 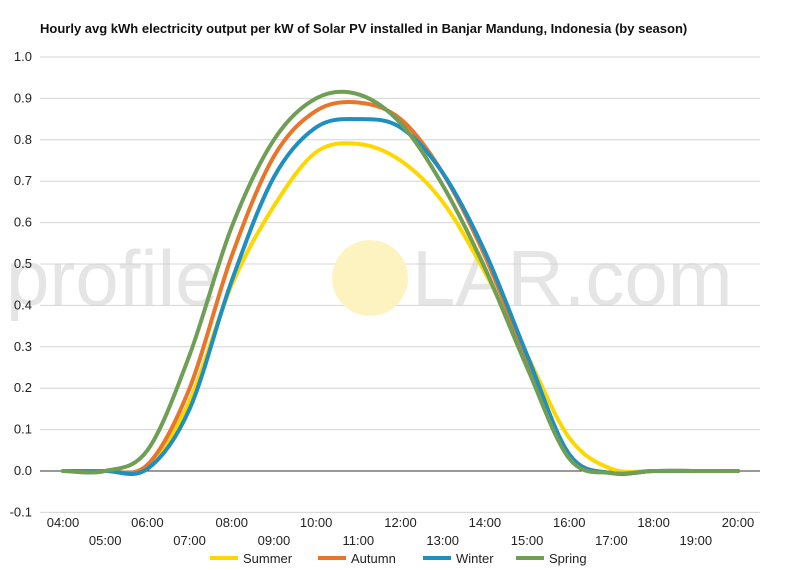 I want to click on watermark: profile LAR.com, so click(x=369, y=278).